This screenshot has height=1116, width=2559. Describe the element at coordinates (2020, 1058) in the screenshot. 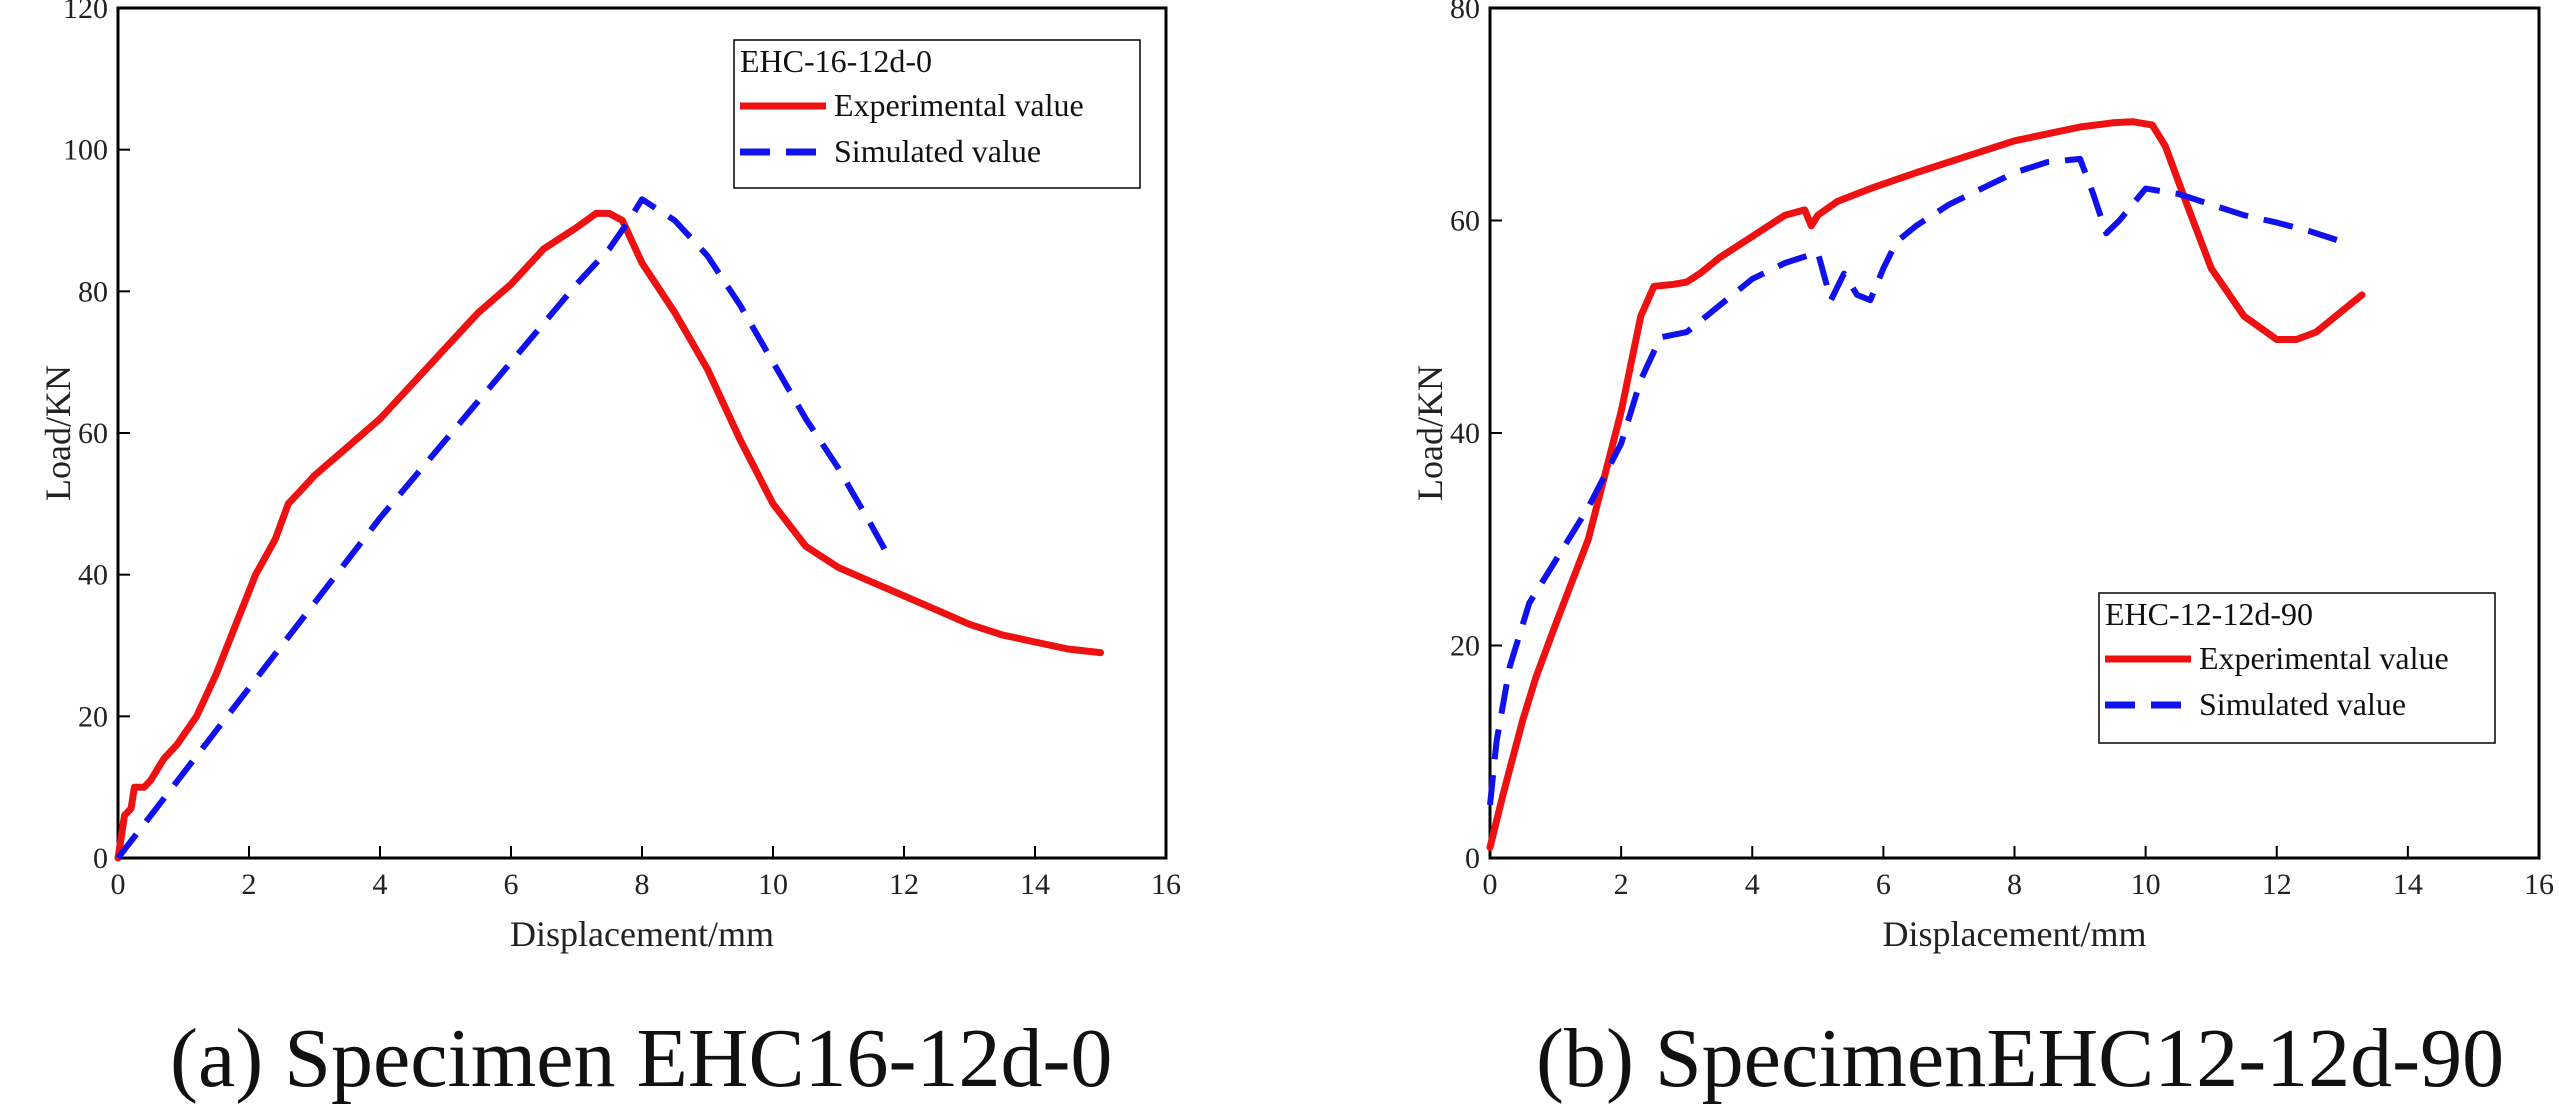

I see `caption-b: (b) SpecimenEHC12-12d-90` at that location.